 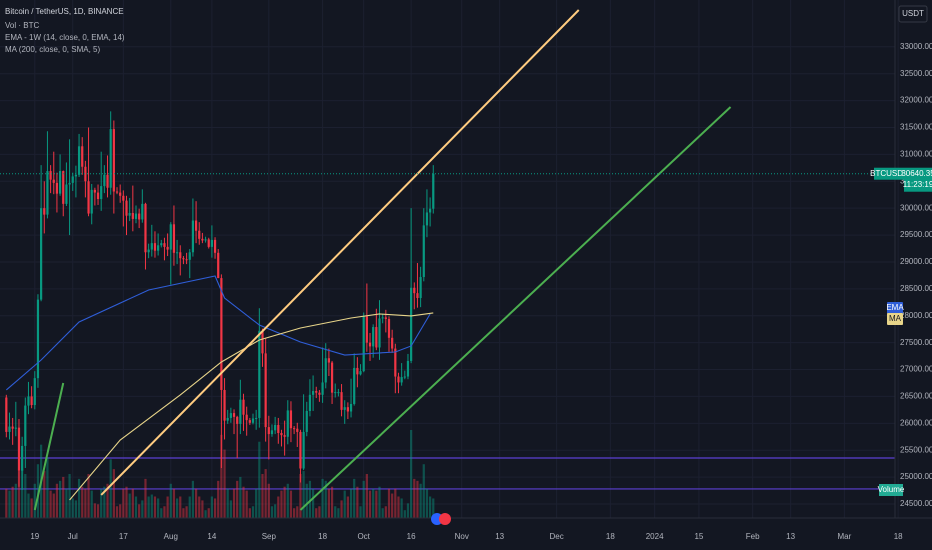 I want to click on indicator-label: EMA - 1W (14, close, 0, EMA, 14), so click(x=65, y=37).